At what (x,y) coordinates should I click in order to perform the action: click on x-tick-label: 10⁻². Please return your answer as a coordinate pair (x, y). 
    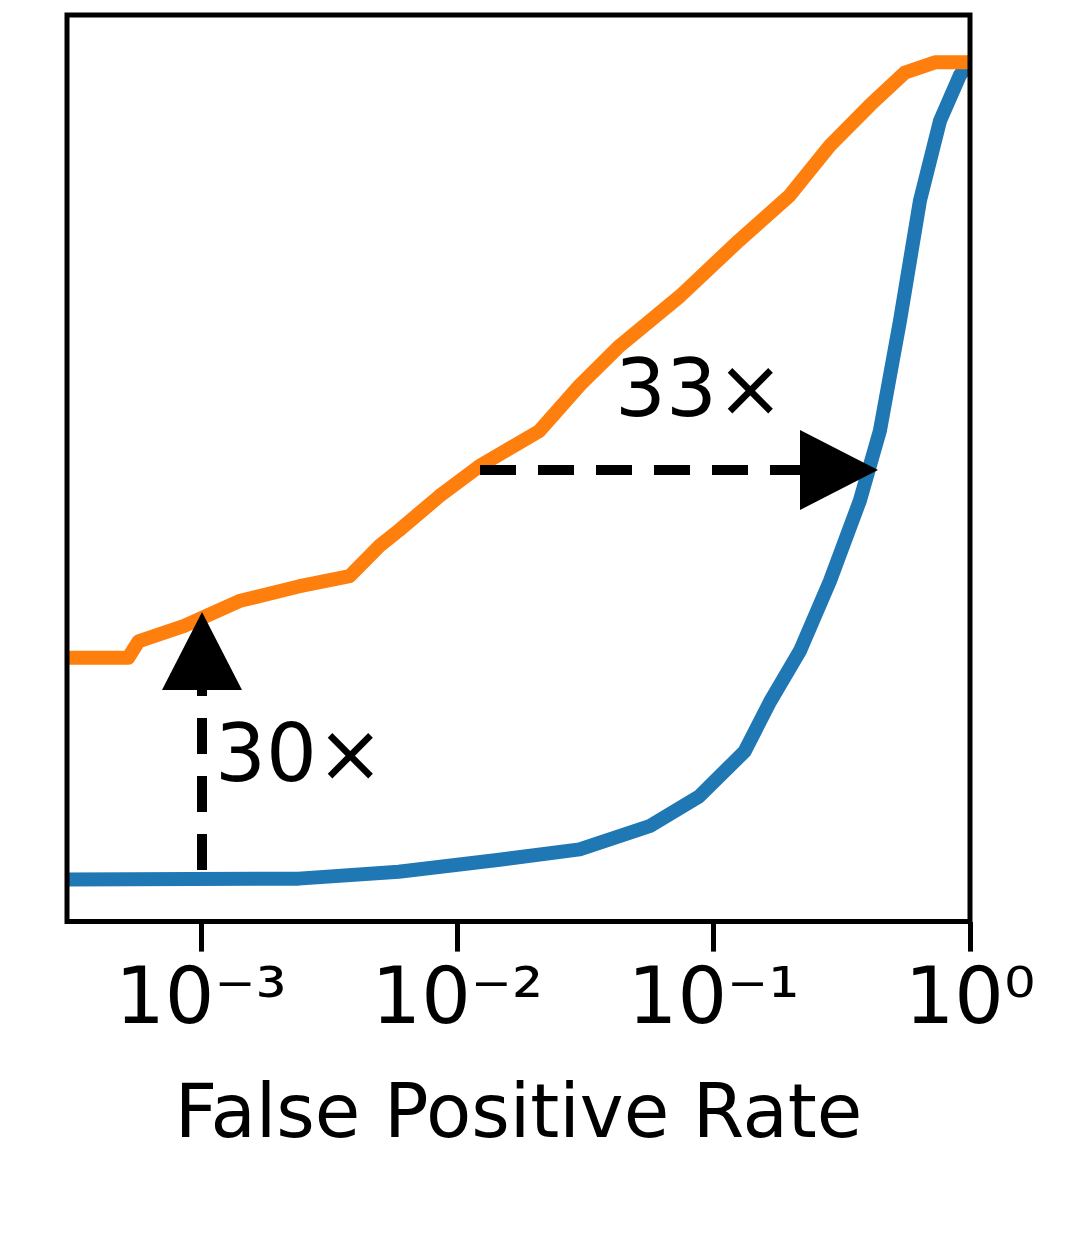
    Looking at the image, I should click on (457, 995).